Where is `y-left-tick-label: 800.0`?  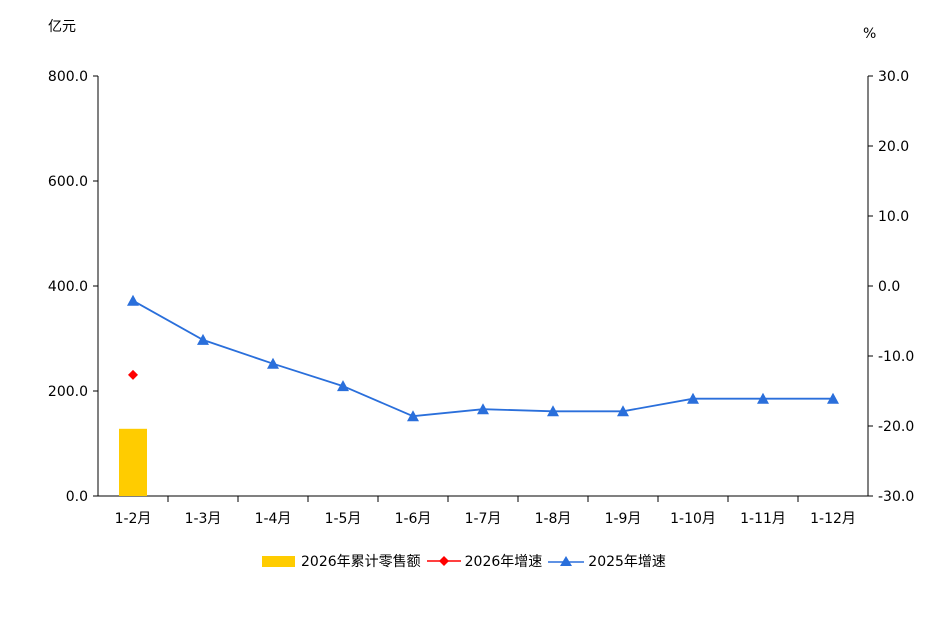 y-left-tick-label: 800.0 is located at coordinates (68, 77).